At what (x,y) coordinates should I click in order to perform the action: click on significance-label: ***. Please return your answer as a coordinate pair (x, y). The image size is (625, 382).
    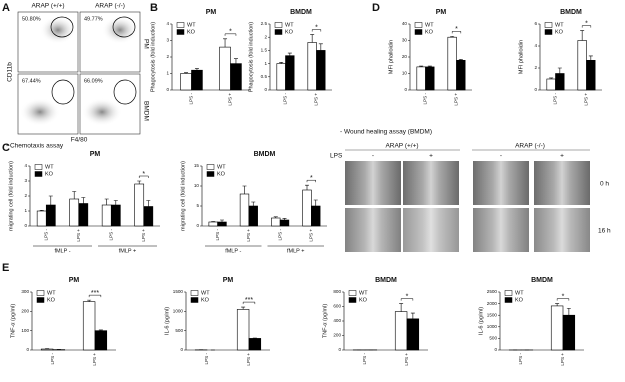
    Looking at the image, I should click on (249, 300).